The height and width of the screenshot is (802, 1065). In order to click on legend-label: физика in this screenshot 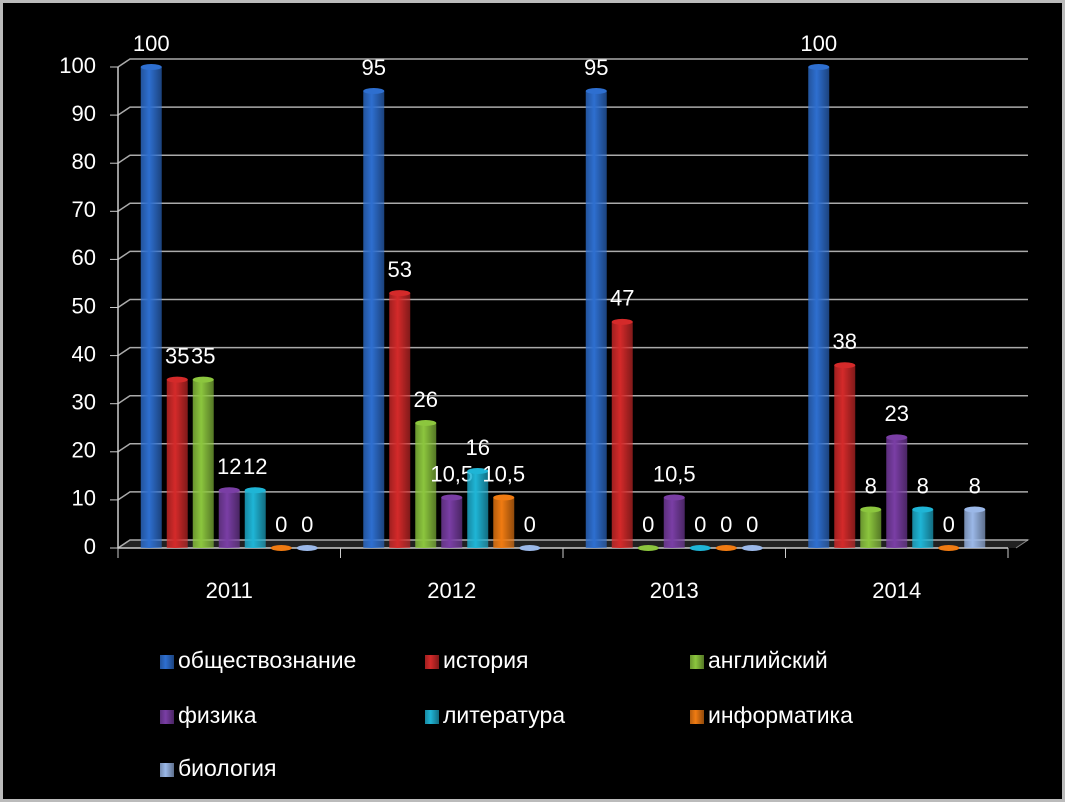, I will do `click(217, 715)`.